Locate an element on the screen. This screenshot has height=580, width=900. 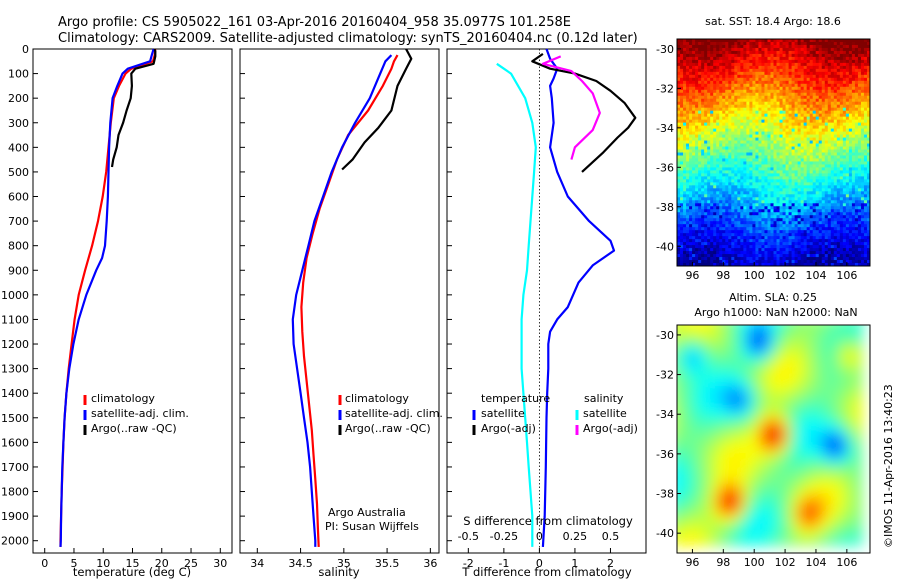
sst-map-title: sat. SST: 18.4 Argo: 18.6 is located at coordinates (773, 21).